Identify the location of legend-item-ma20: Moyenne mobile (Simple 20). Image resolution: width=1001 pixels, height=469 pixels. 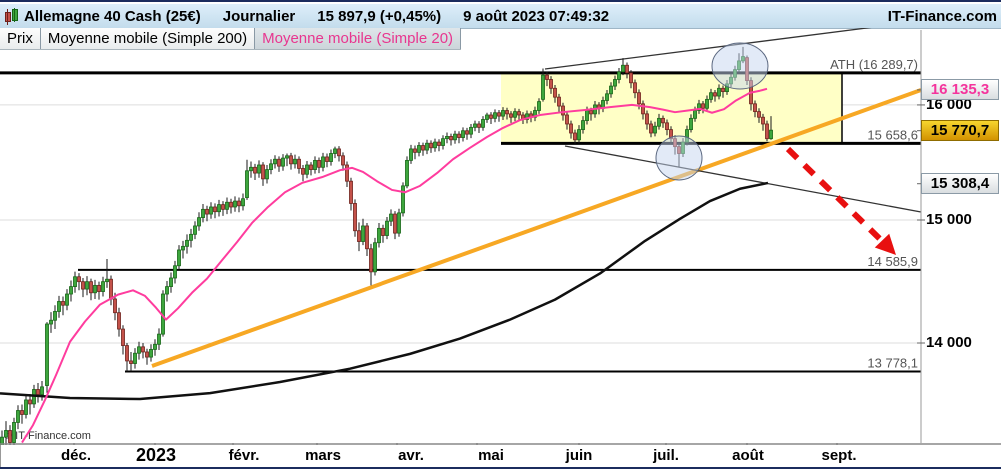
(358, 38).